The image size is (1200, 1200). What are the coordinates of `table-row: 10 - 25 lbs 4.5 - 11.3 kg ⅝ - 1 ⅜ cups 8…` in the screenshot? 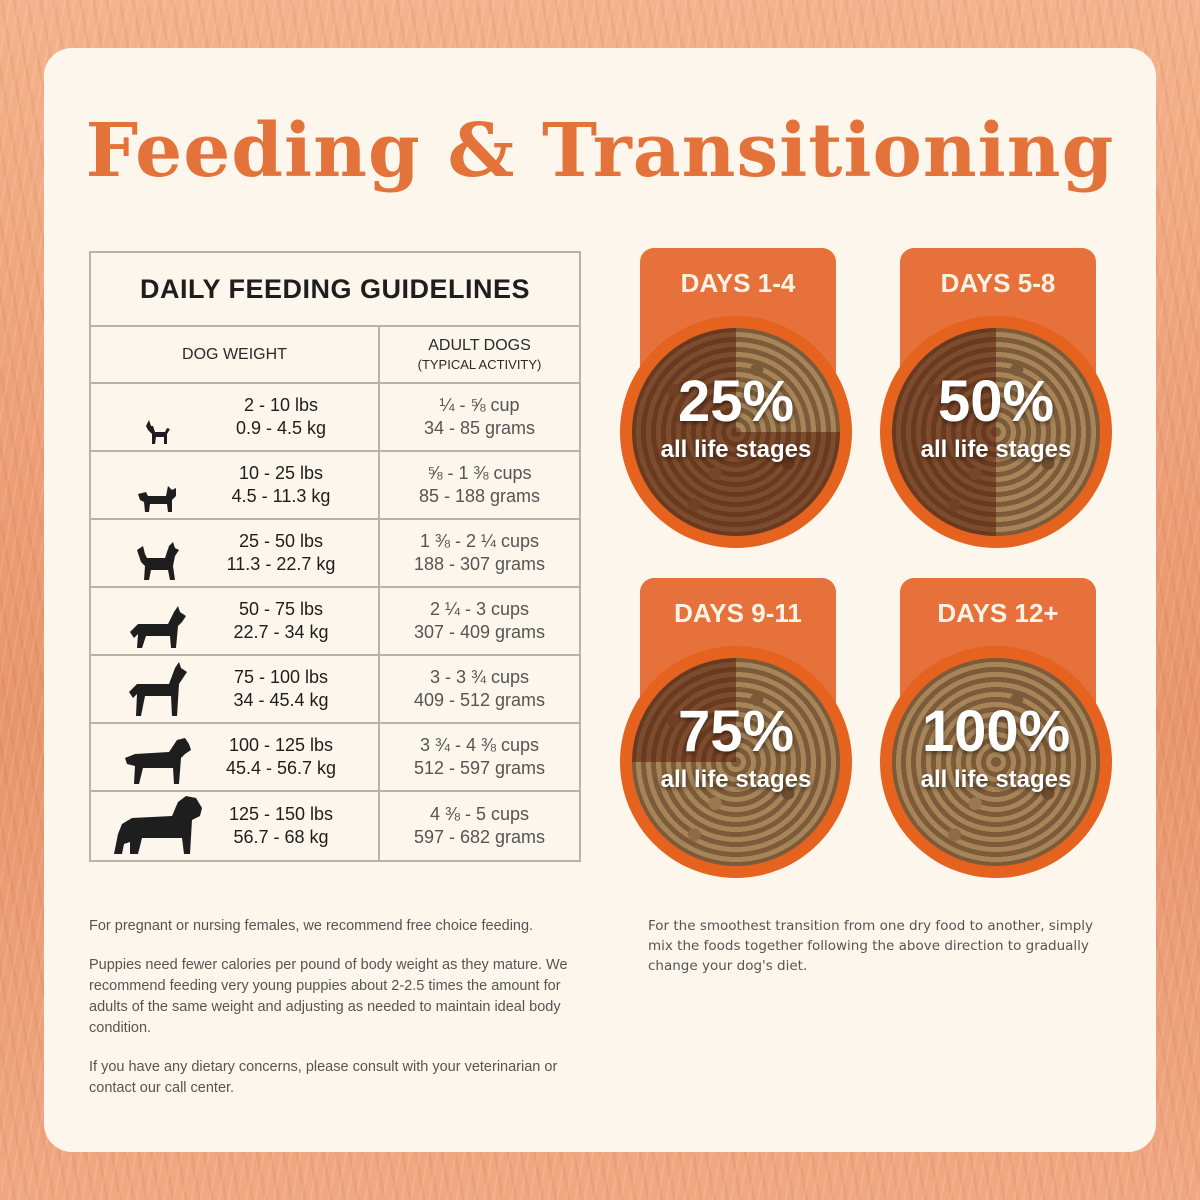 It's located at (335, 486).